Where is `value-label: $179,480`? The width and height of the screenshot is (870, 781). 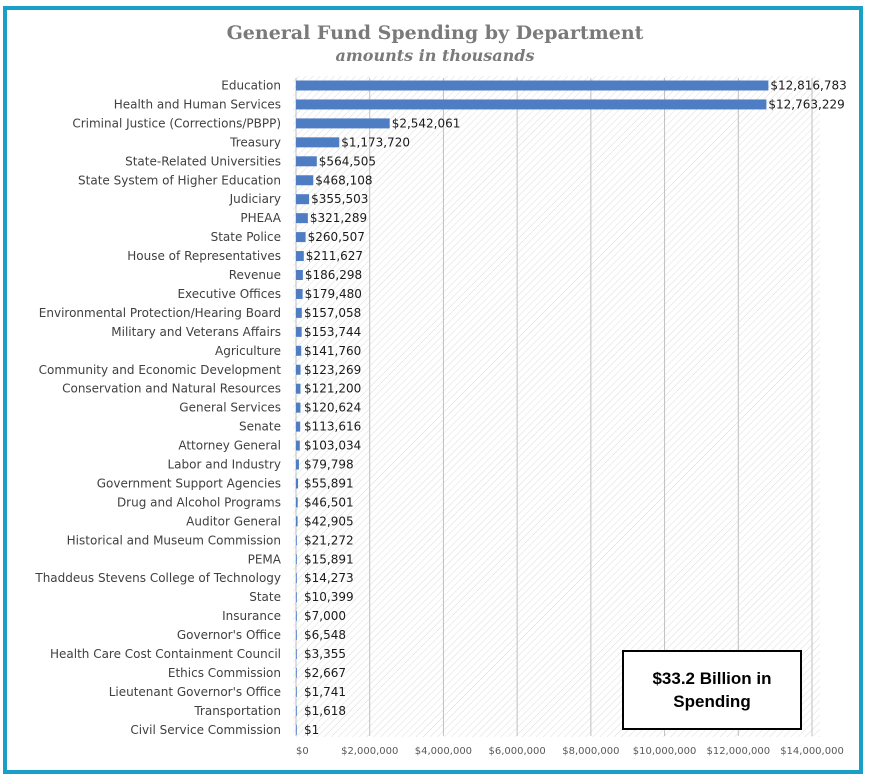
value-label: $179,480 is located at coordinates (333, 294).